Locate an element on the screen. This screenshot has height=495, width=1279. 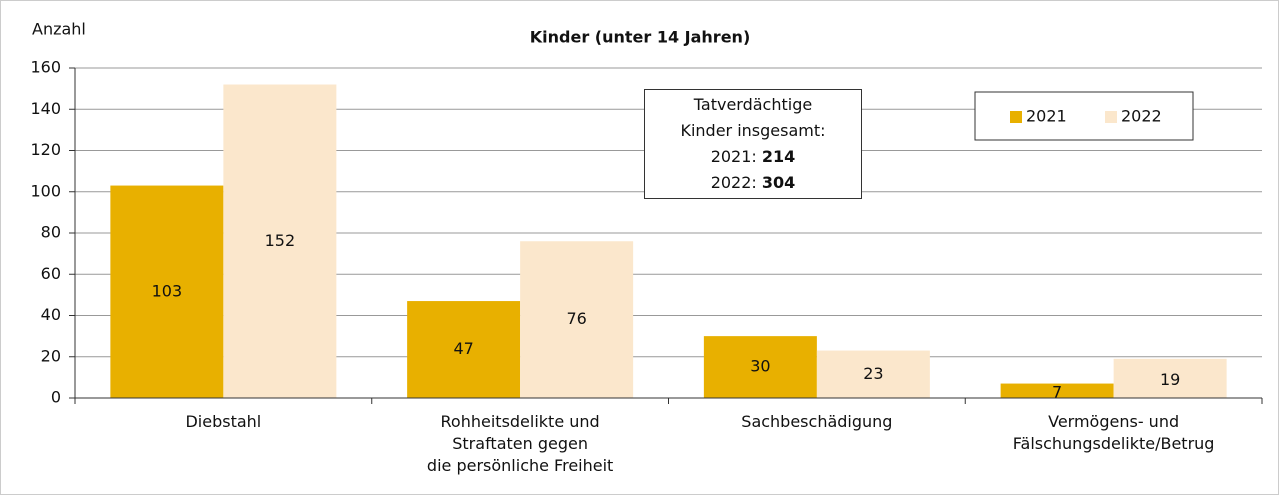
value-label: 30 is located at coordinates (760, 366).